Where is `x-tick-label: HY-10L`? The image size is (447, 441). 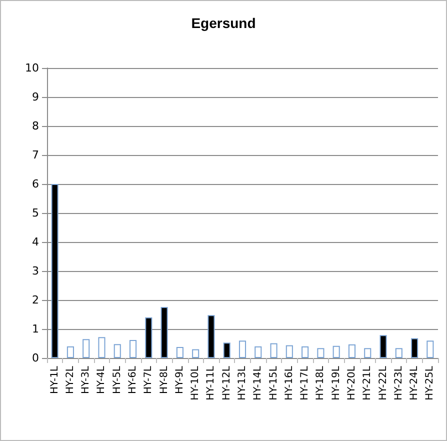
x-tick-label: HY-10L is located at coordinates (196, 383).